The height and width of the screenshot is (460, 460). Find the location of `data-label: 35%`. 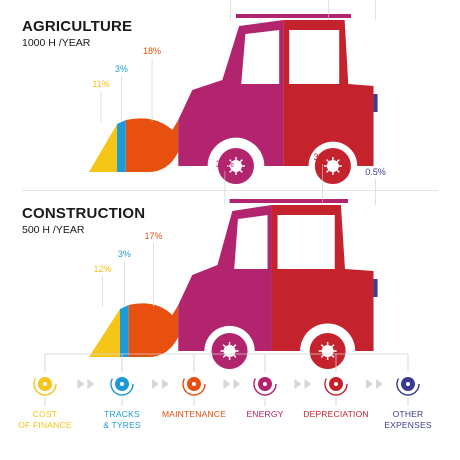

data-label: 35% is located at coordinates (323, 157).